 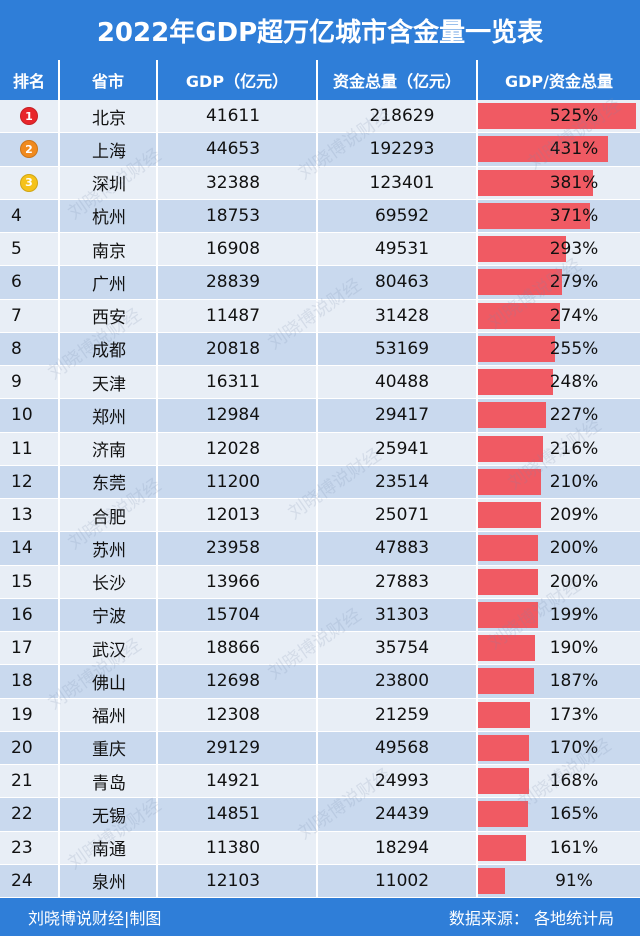 What do you see at coordinates (238, 681) in the screenshot?
I see `gdp-cell: 12698` at bounding box center [238, 681].